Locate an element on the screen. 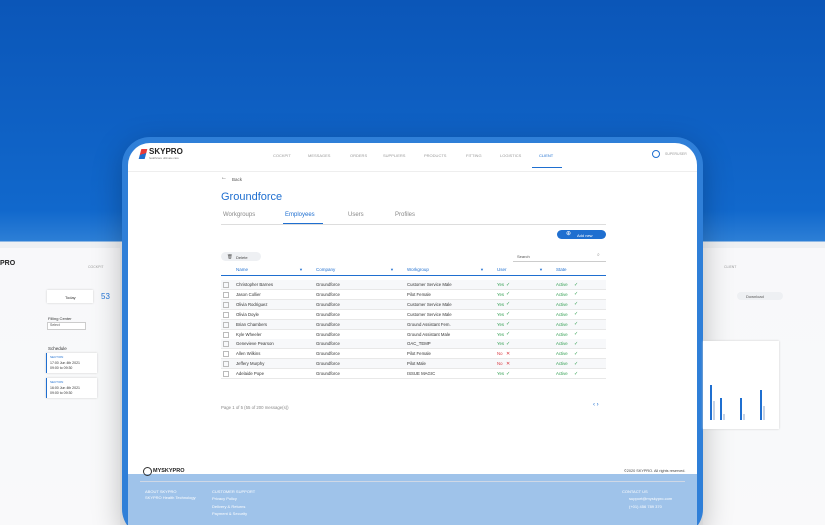 This screenshot has width=825, height=525. cell-workgroup: Ground Assistant Fem. is located at coordinates (429, 324).